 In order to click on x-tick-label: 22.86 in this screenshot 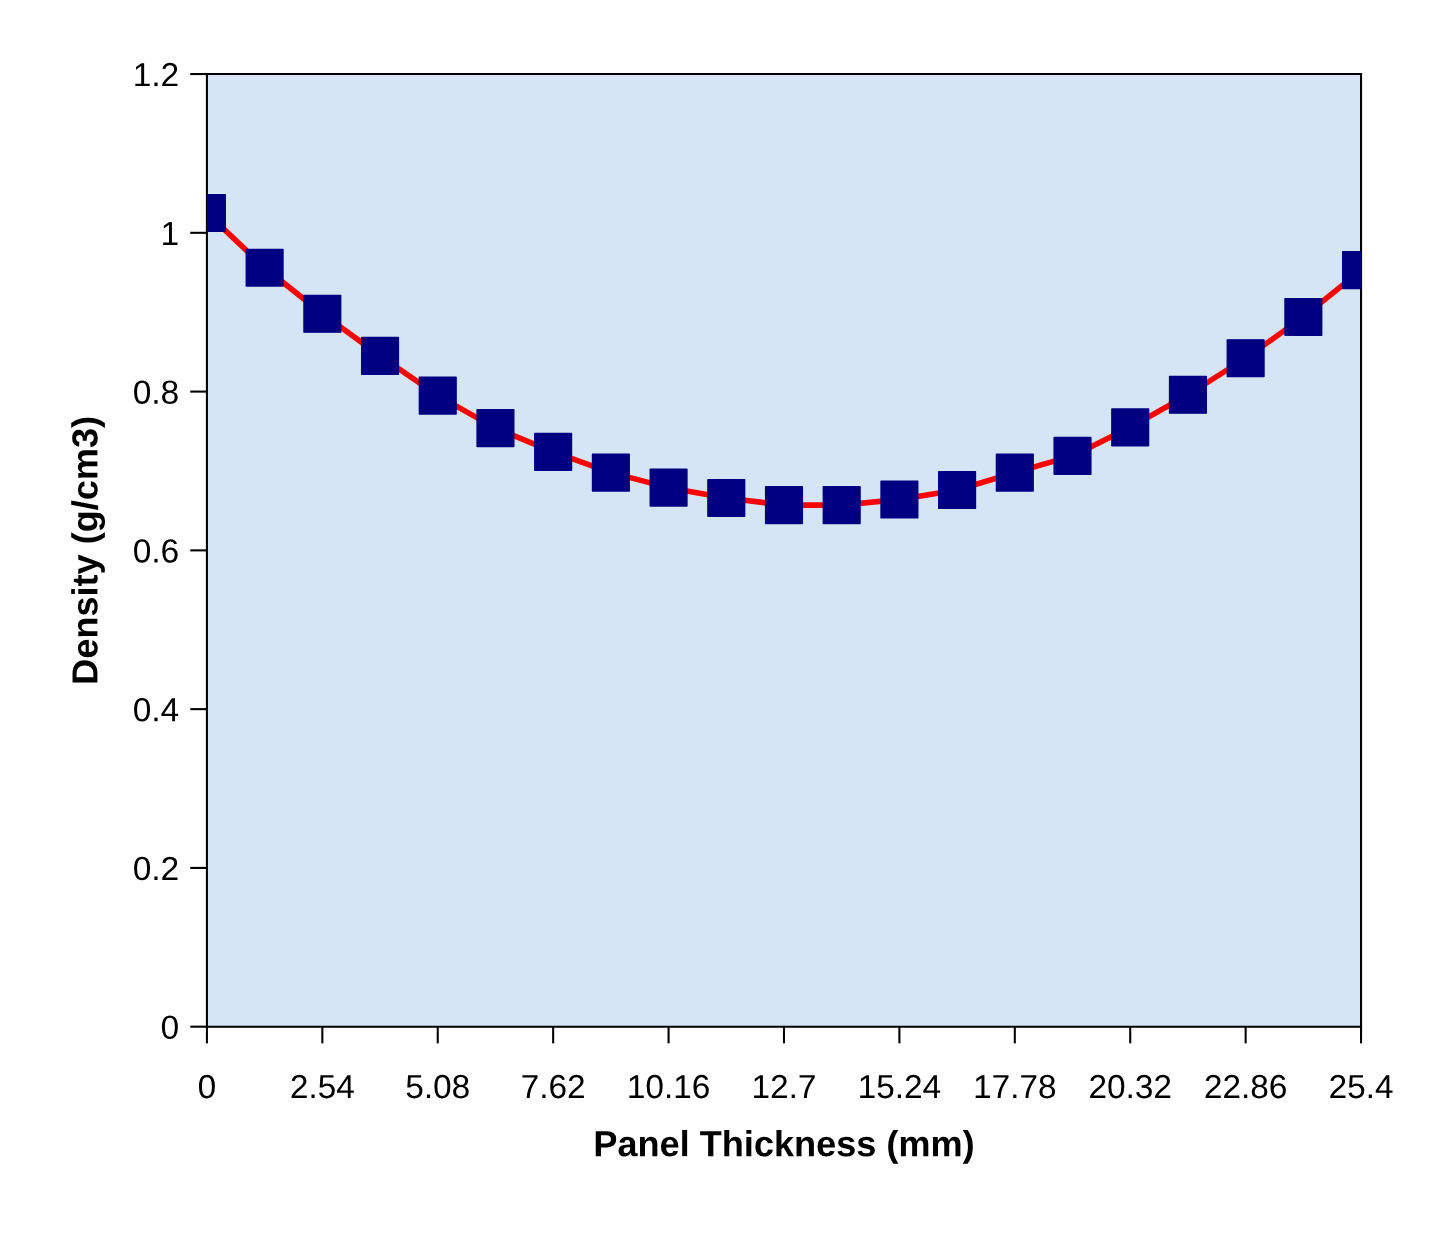, I will do `click(1245, 1086)`.